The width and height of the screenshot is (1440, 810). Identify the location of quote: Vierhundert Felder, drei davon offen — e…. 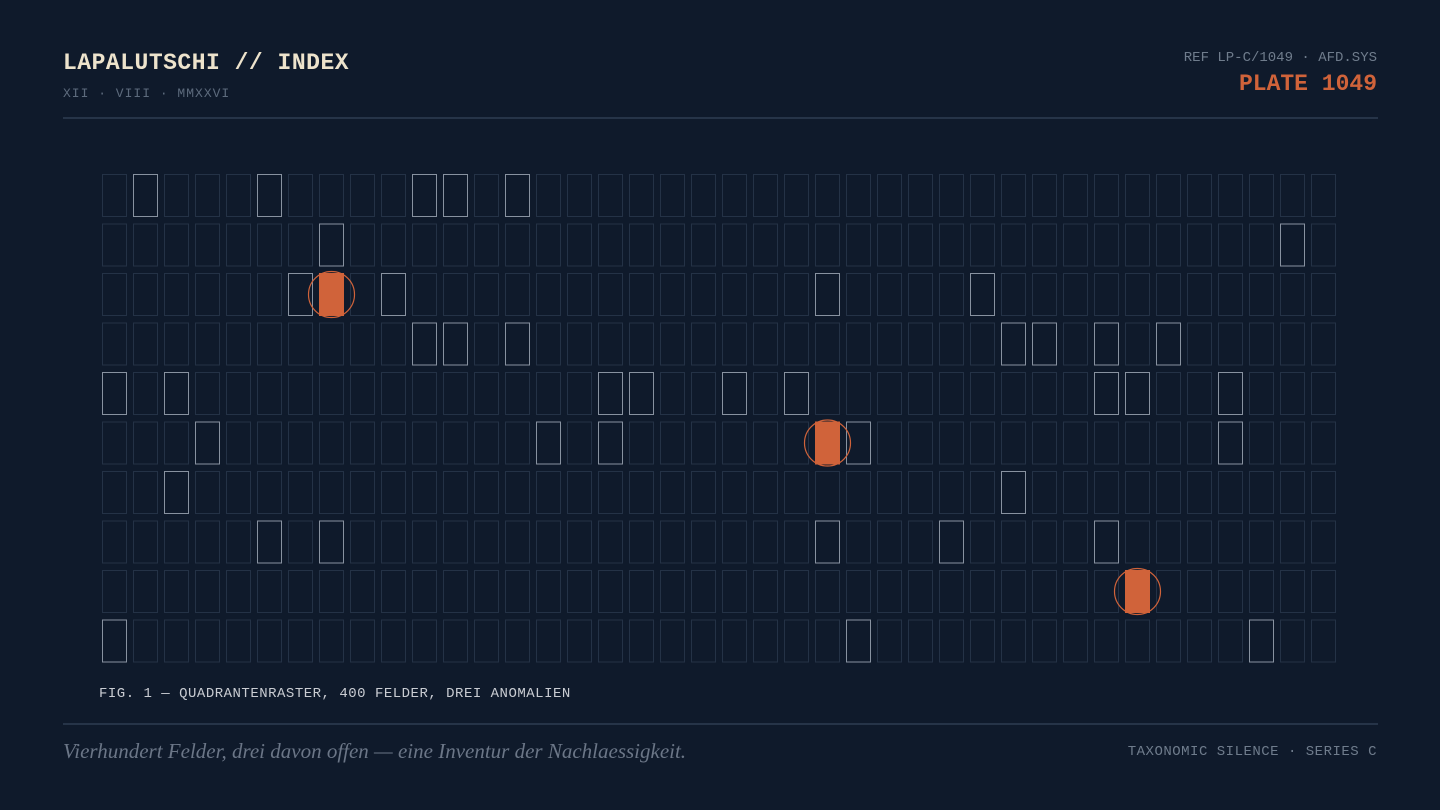
(375, 751).